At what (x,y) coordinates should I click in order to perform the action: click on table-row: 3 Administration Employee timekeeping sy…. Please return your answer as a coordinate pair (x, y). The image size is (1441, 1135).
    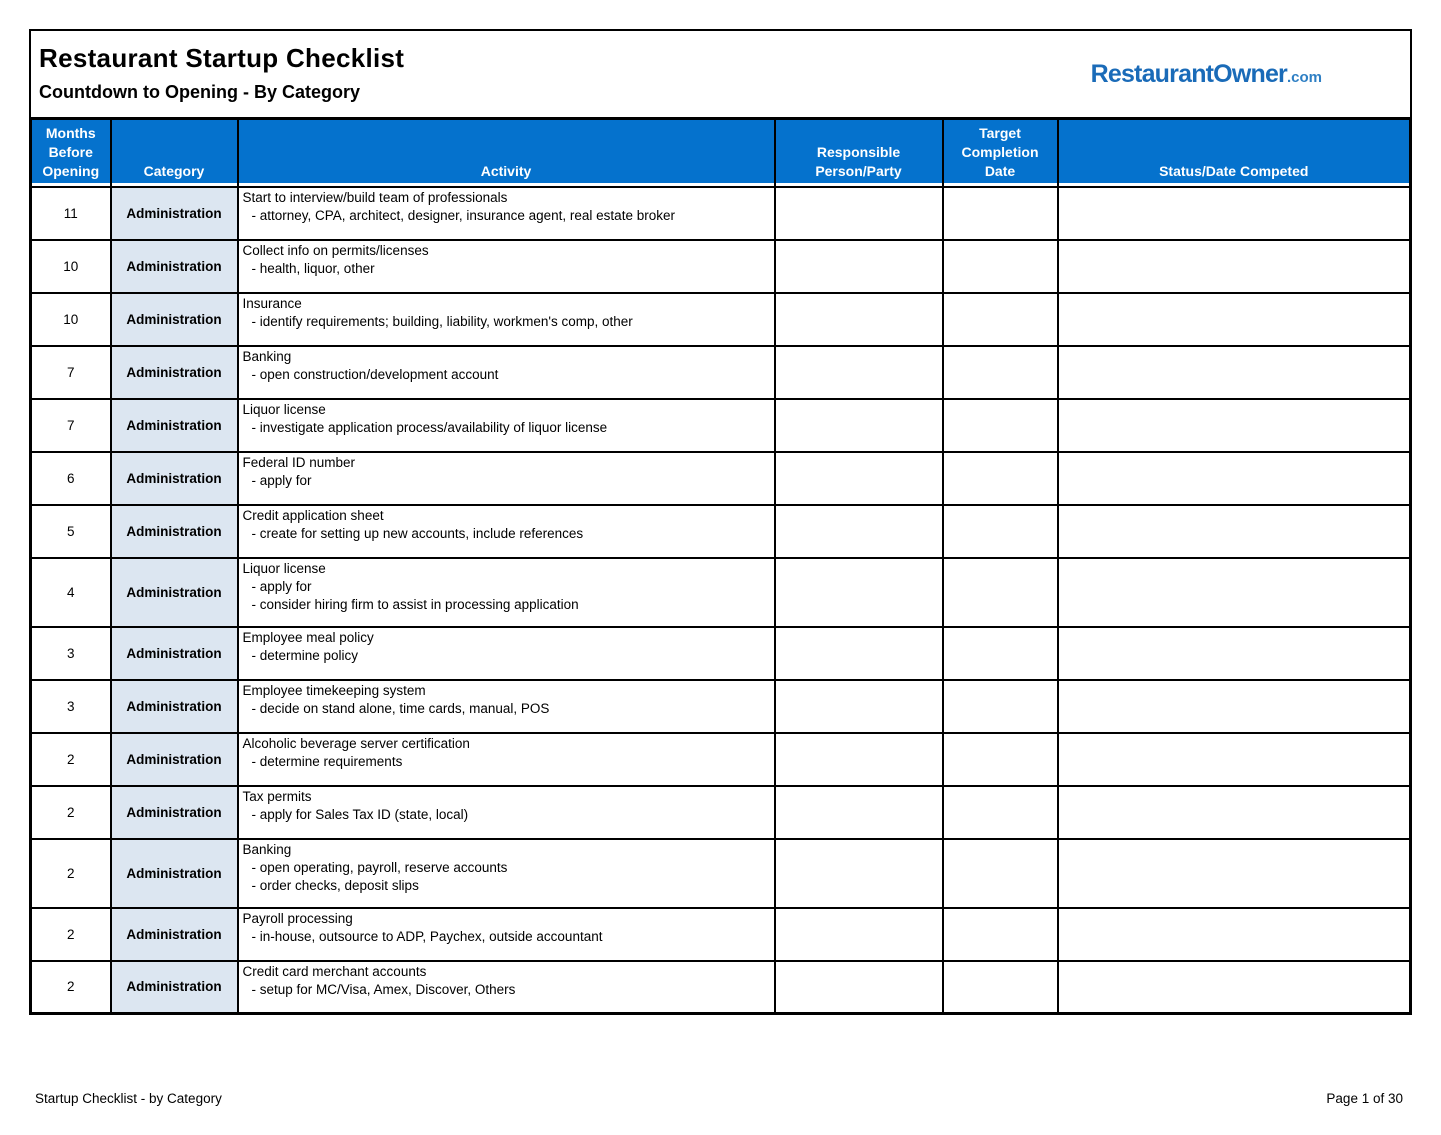
    Looking at the image, I should click on (720, 706).